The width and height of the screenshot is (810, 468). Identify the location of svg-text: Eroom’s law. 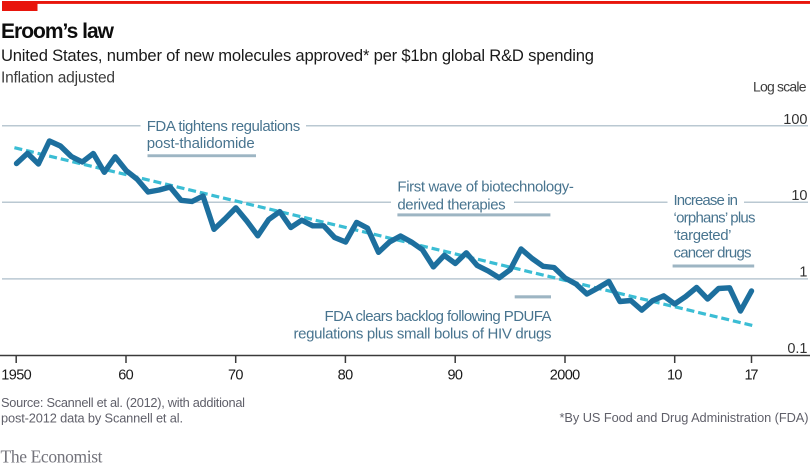
(58, 31).